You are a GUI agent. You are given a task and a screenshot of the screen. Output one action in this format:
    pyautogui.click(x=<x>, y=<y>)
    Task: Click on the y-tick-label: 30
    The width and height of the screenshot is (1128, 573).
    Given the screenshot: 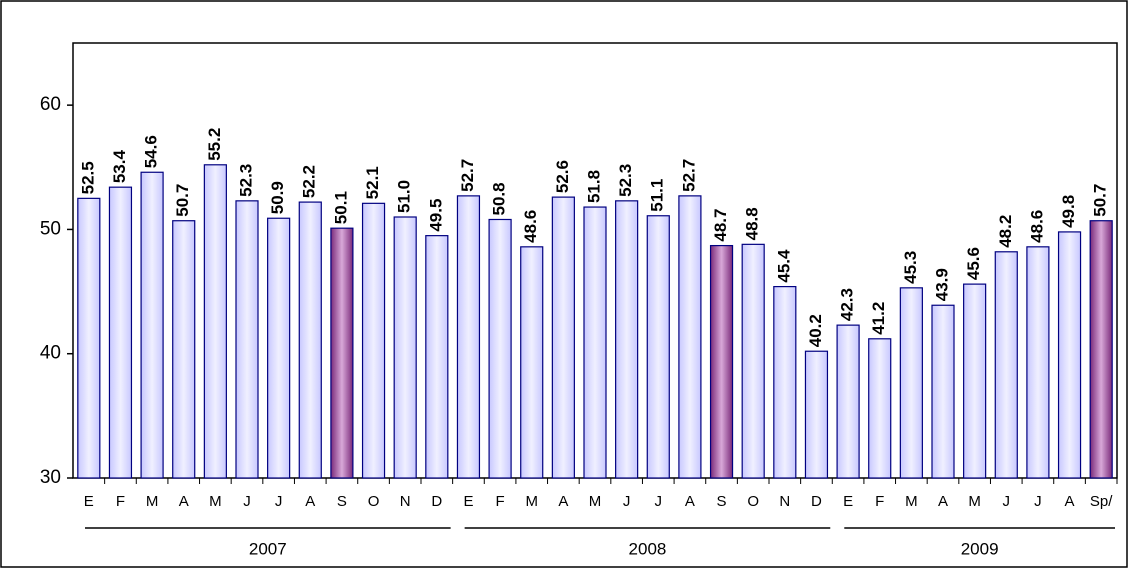 What is the action you would take?
    pyautogui.click(x=50, y=477)
    